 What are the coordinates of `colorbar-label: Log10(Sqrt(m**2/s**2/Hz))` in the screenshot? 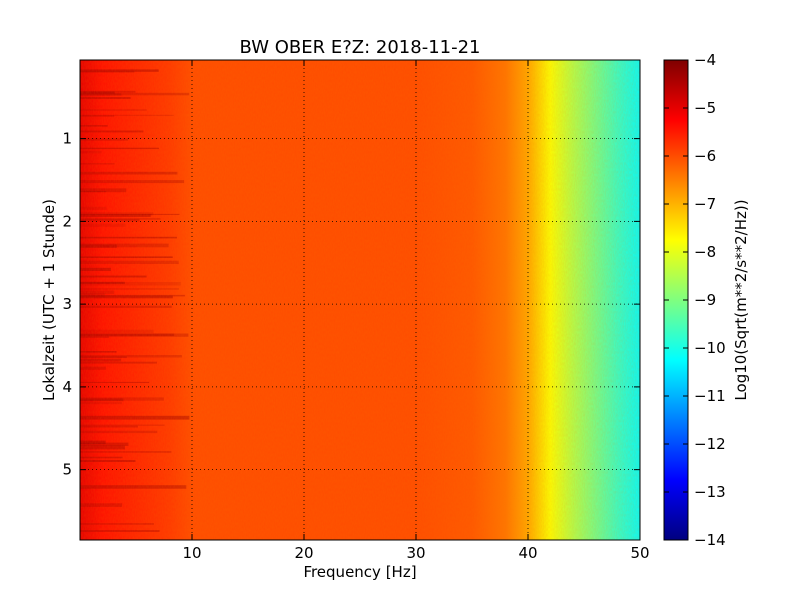 It's located at (741, 299).